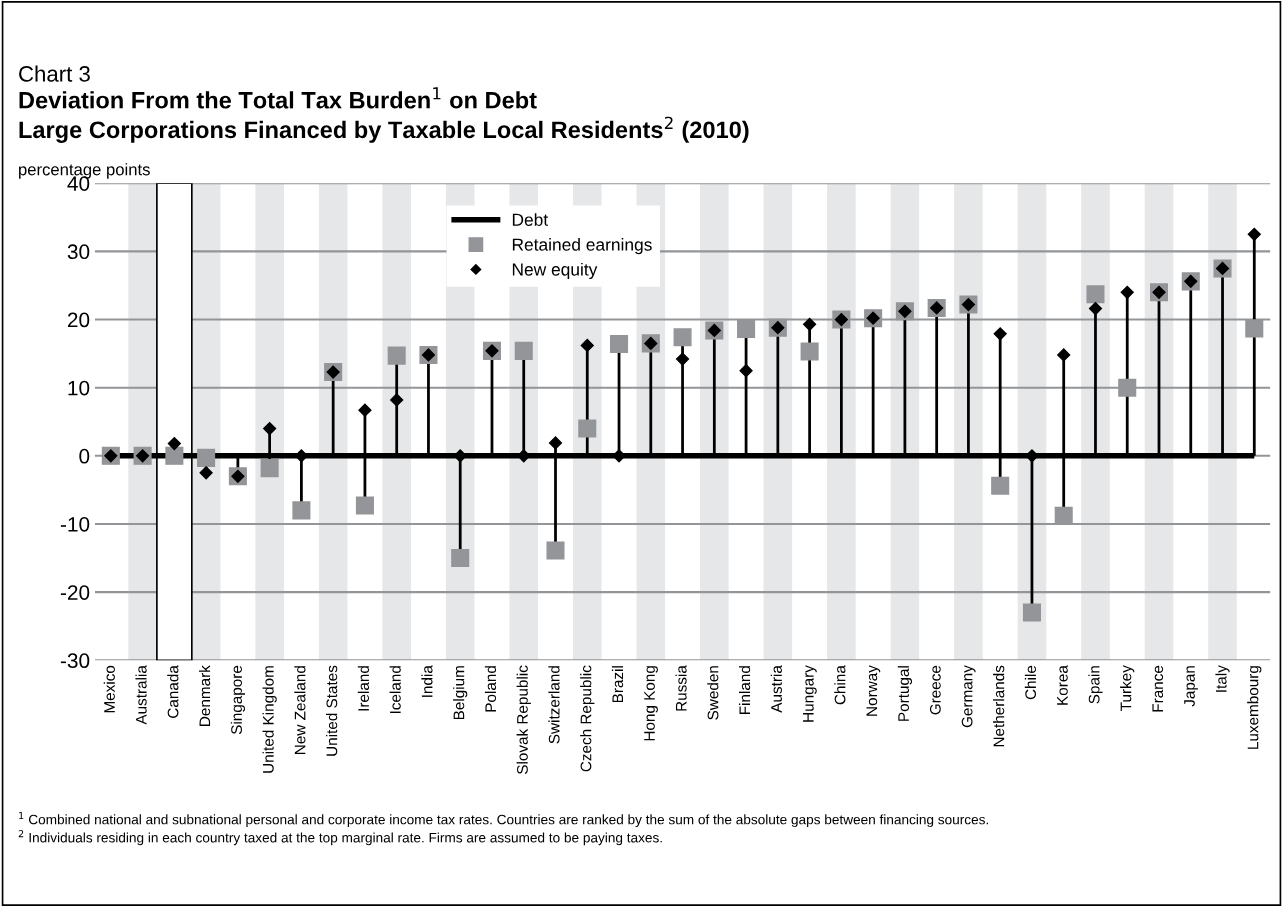 Image resolution: width=1283 pixels, height=907 pixels. Describe the element at coordinates (75, 524) in the screenshot. I see `y-tick-label: -10` at that location.